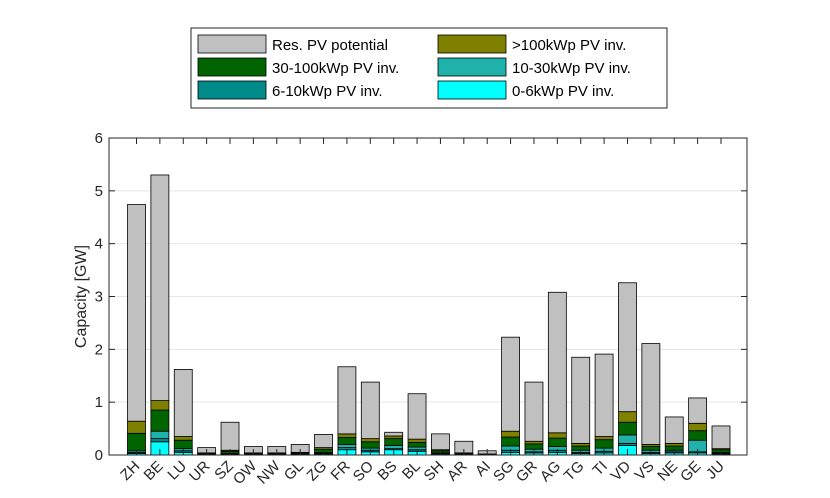  Describe the element at coordinates (99, 138) in the screenshot. I see `y-tick-label: 6` at that location.